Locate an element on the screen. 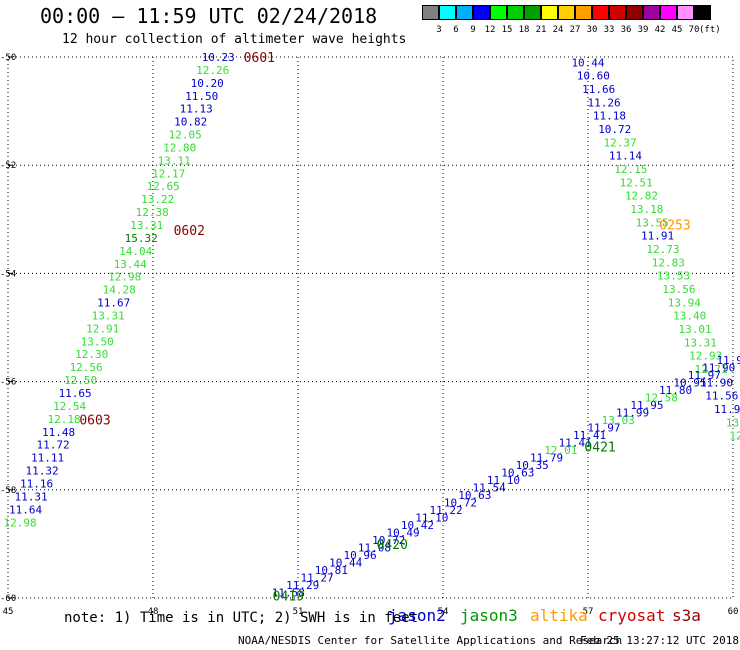 This screenshot has height=650, width=740. color-scale-label: 18 is located at coordinates (524, 30).